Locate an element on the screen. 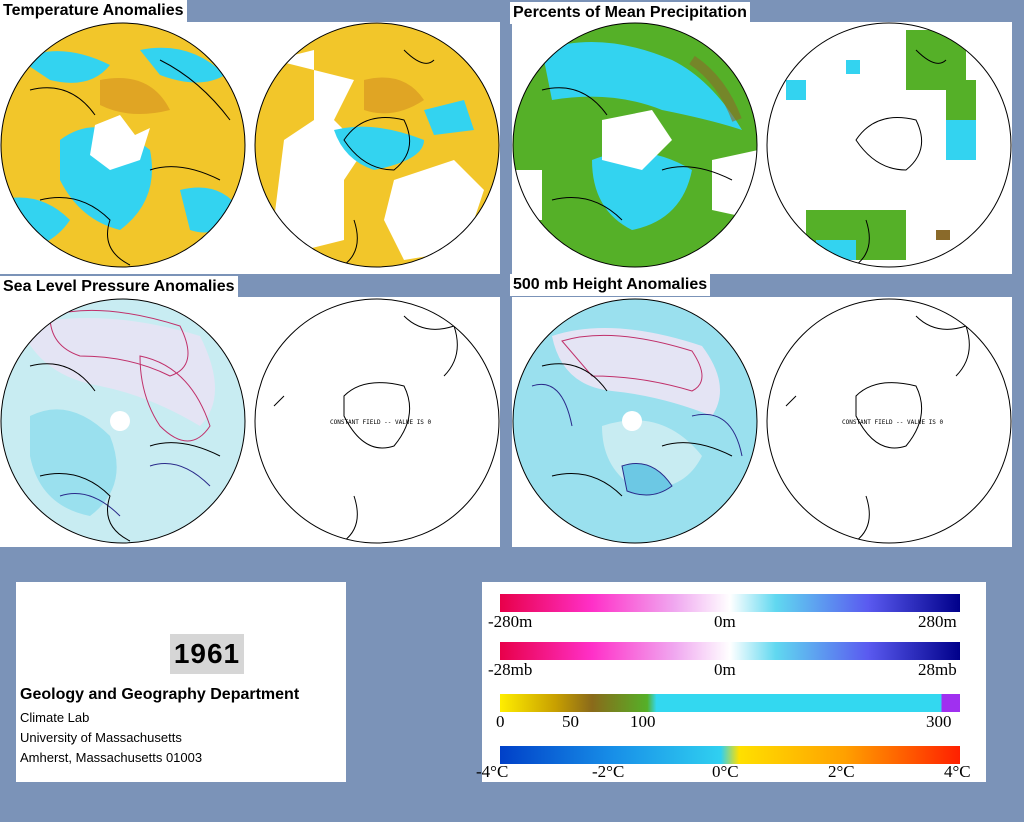 This screenshot has height=822, width=1024. precip-label-100: 100 is located at coordinates (643, 721).